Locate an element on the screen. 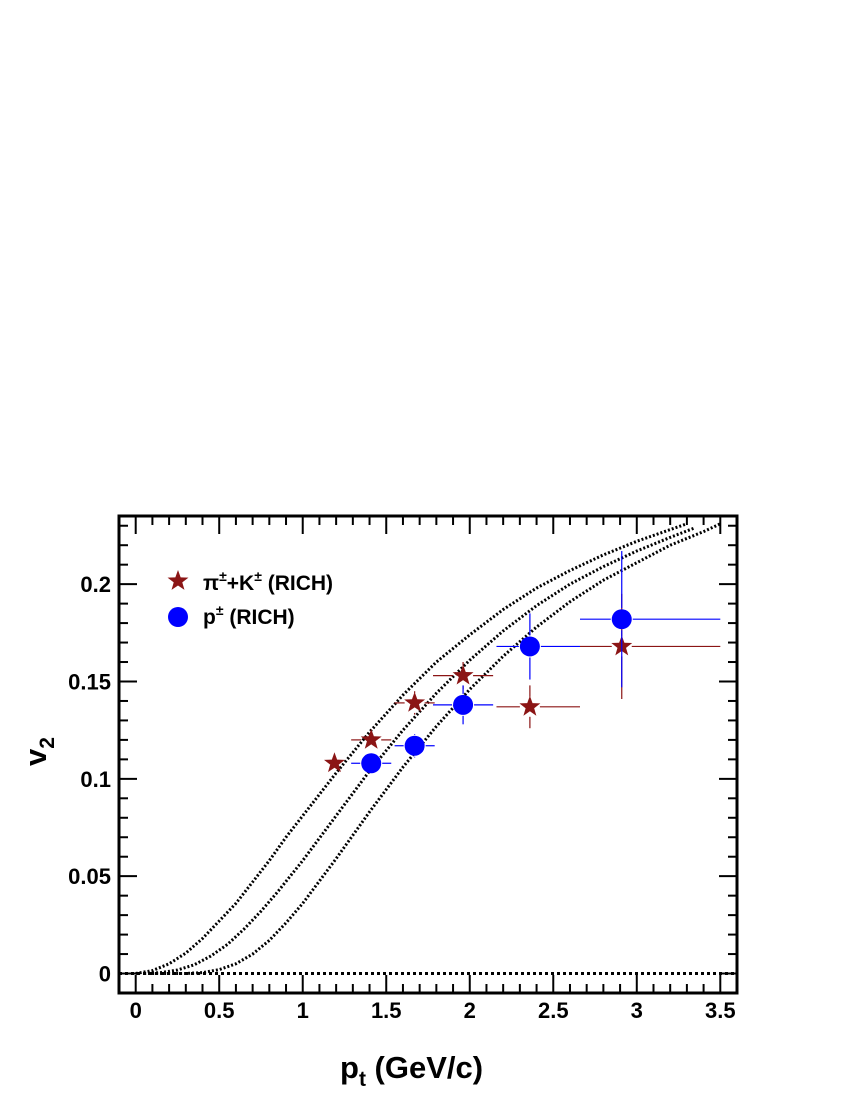  legend: π±+K± (RICH) p± (RICH) is located at coordinates (250, 598).